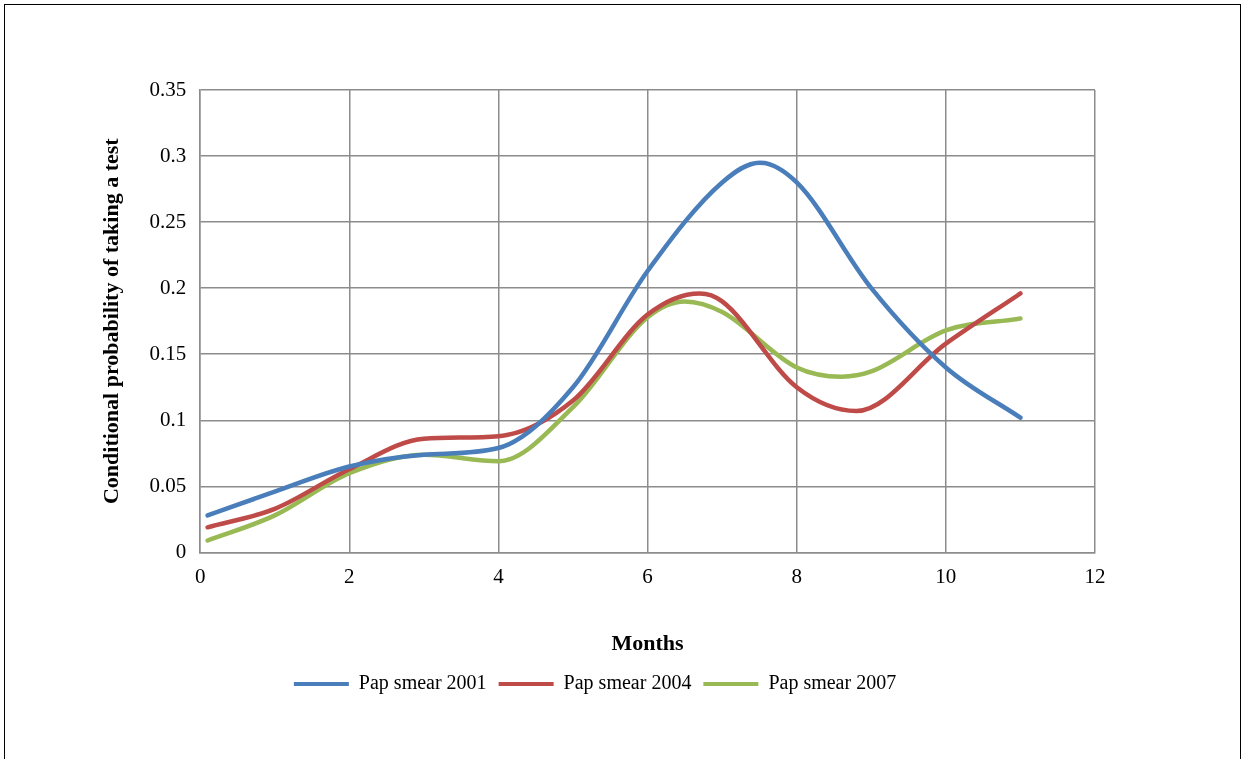 Image resolution: width=1245 pixels, height=759 pixels. Describe the element at coordinates (349, 575) in the screenshot. I see `x-tick-label: 2` at that location.